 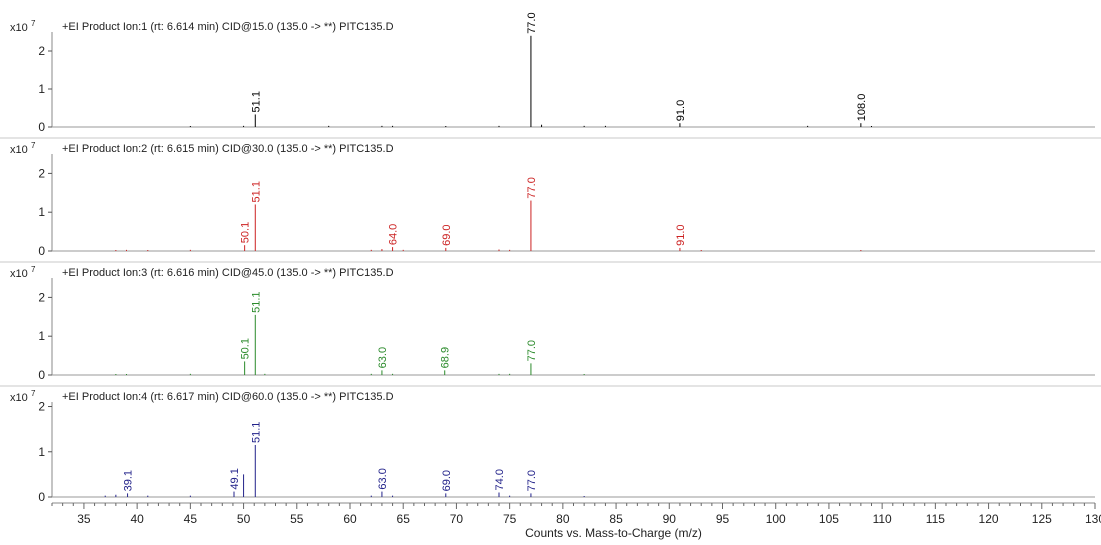 I want to click on peak-label: 68.9, so click(x=446, y=357).